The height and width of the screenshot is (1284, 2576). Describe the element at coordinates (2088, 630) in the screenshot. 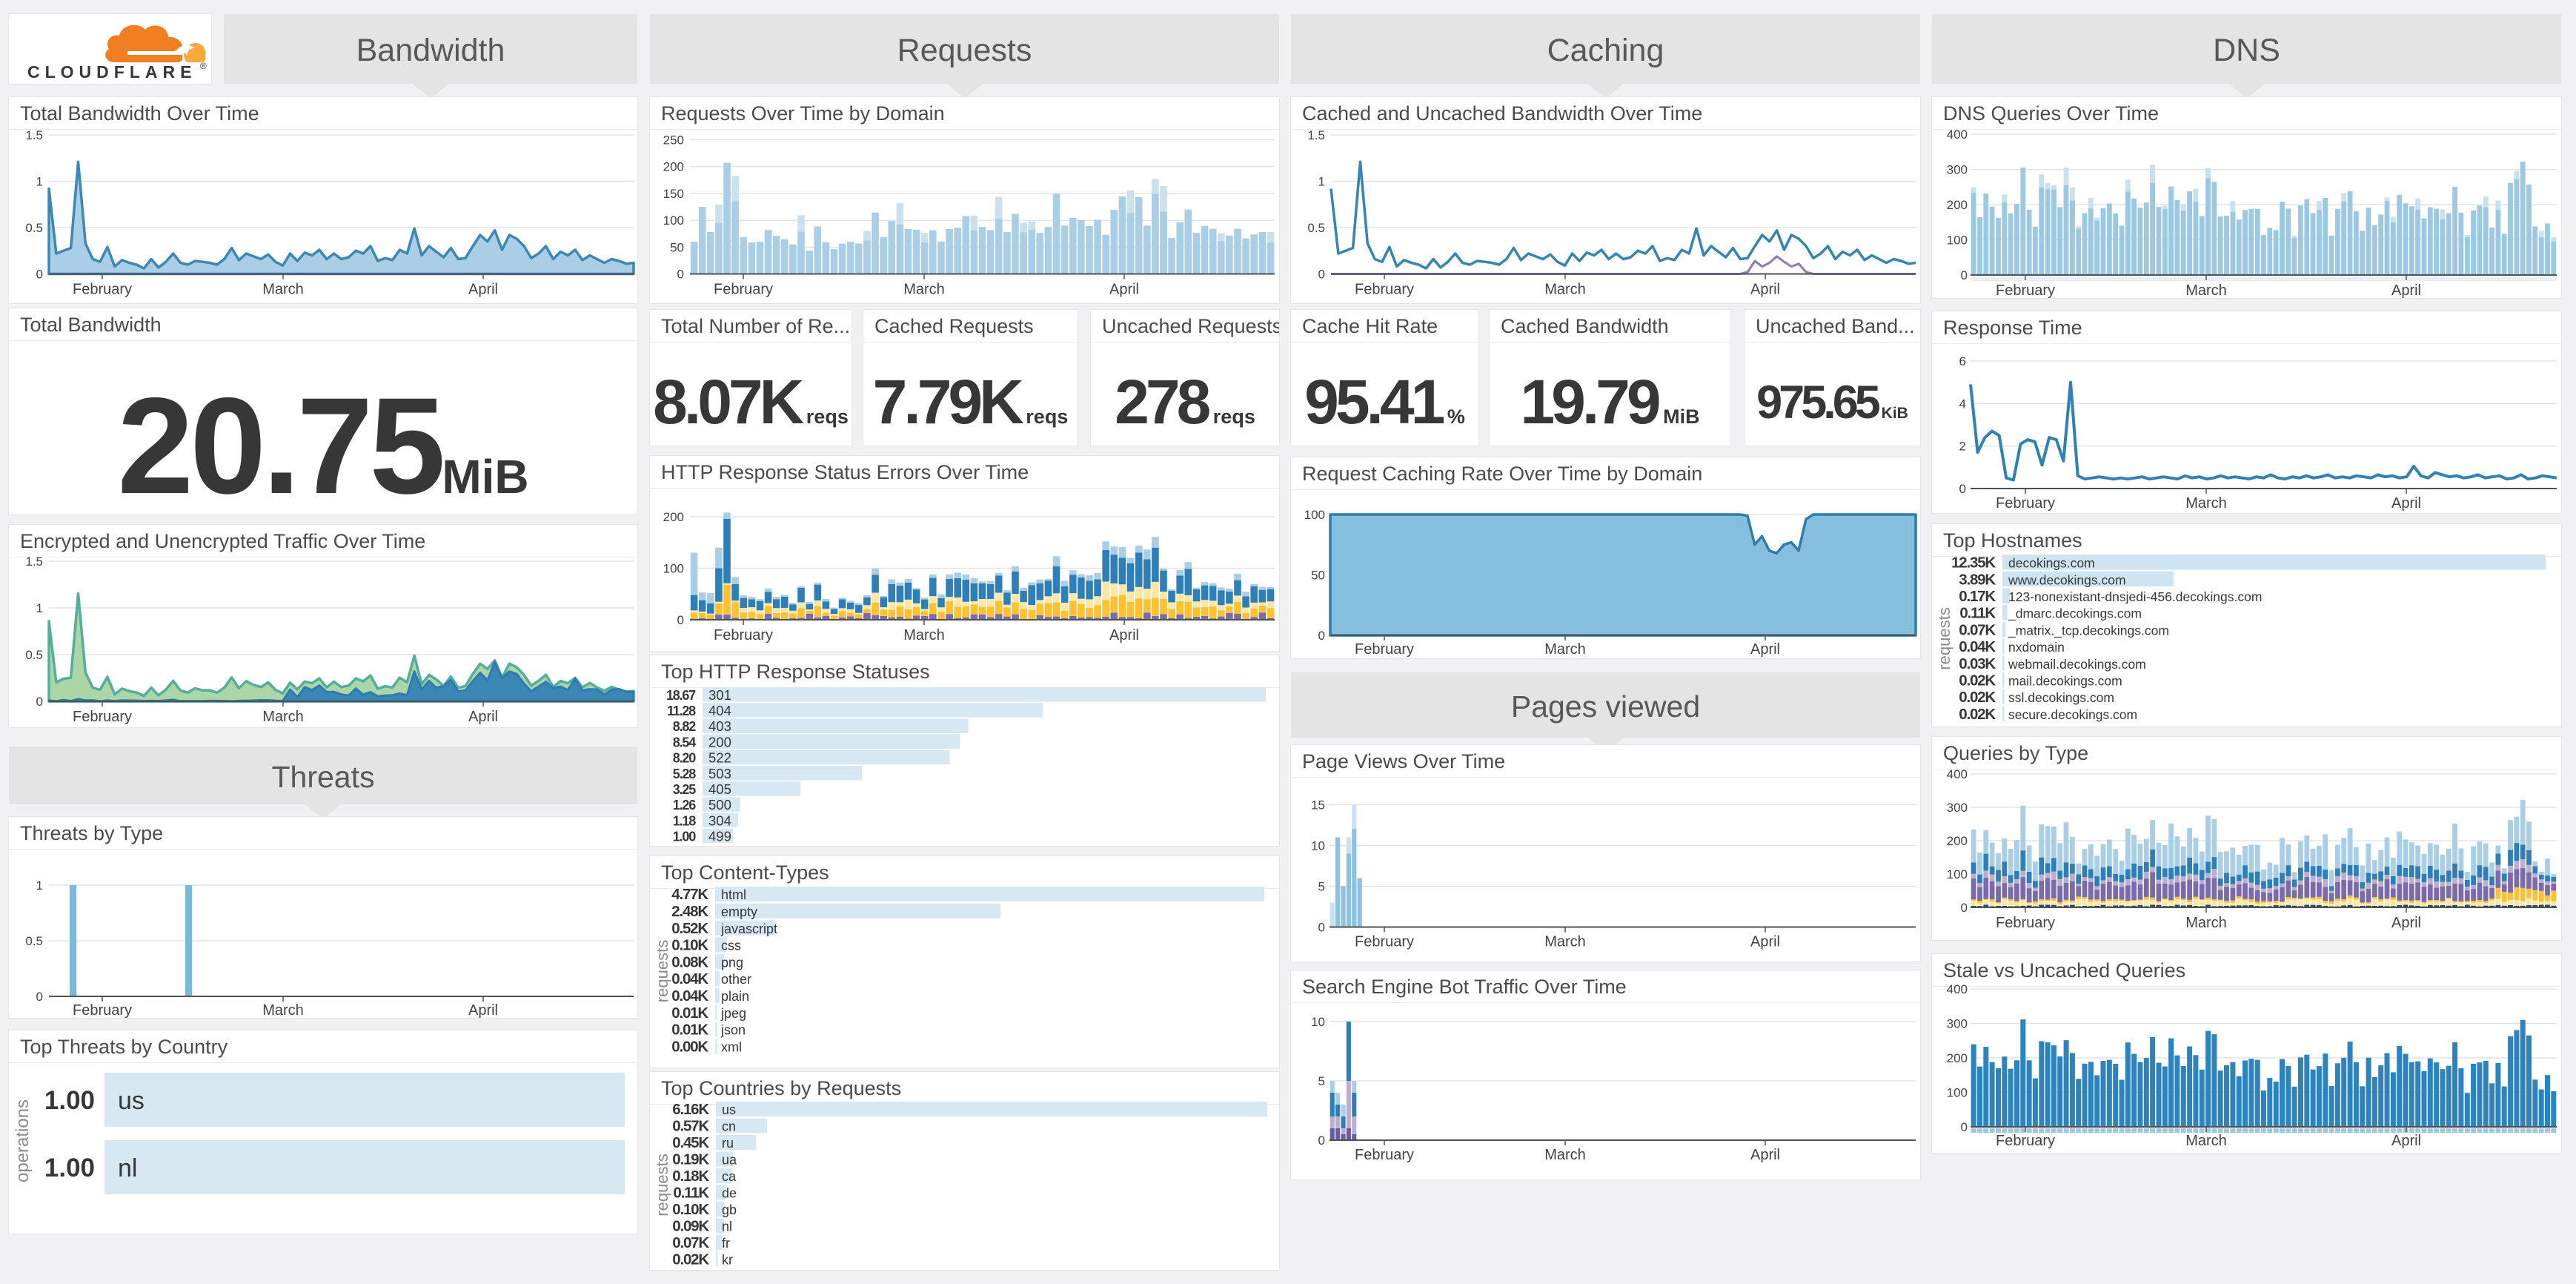

I see `svg-text: _matrix._tcp.decokings.com` at that location.